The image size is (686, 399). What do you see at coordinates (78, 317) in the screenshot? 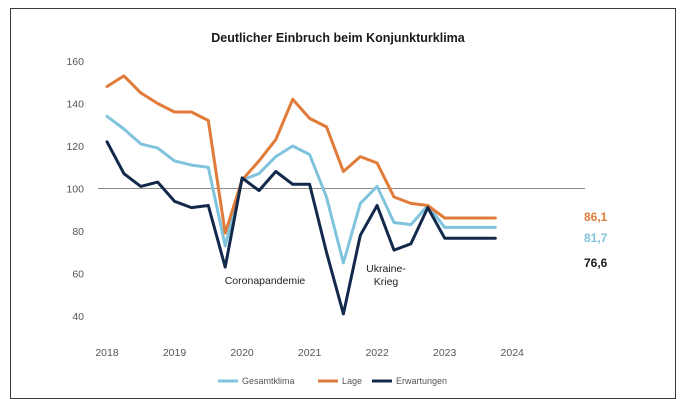
I see `y-tick-label: 40` at bounding box center [78, 317].